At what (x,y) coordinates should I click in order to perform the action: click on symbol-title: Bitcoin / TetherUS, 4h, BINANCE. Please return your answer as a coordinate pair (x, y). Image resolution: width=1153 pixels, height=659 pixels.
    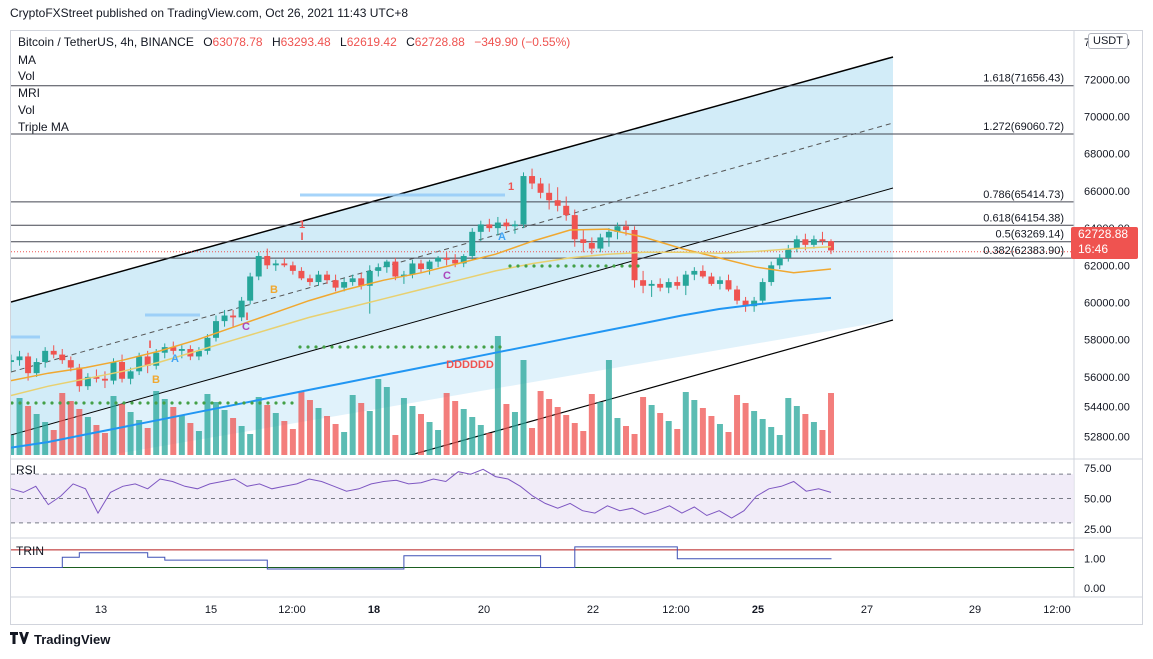
    Looking at the image, I should click on (106, 42).